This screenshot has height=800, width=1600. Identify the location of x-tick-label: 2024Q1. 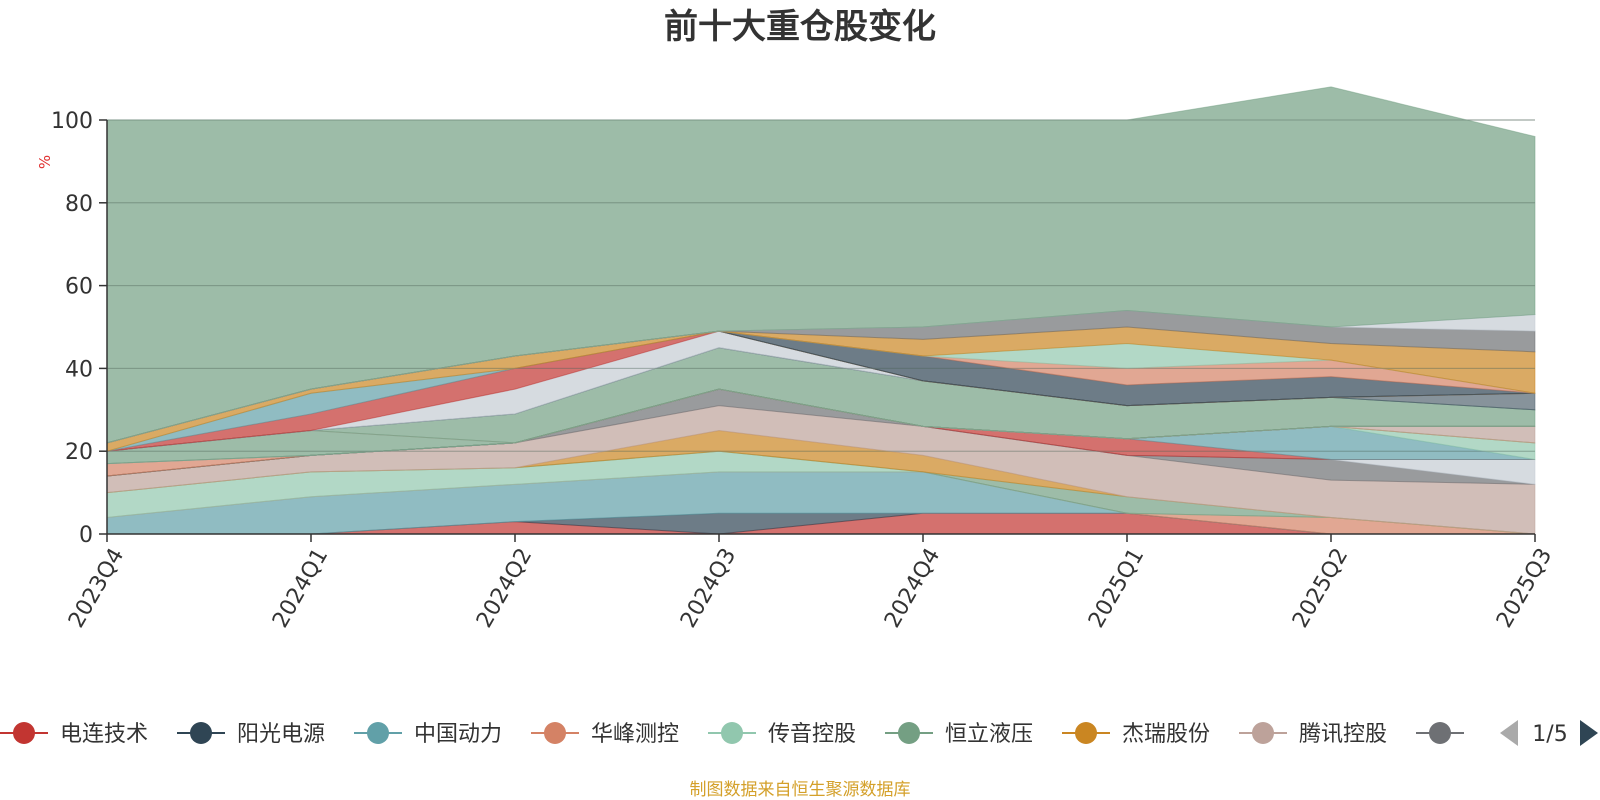
(300, 588).